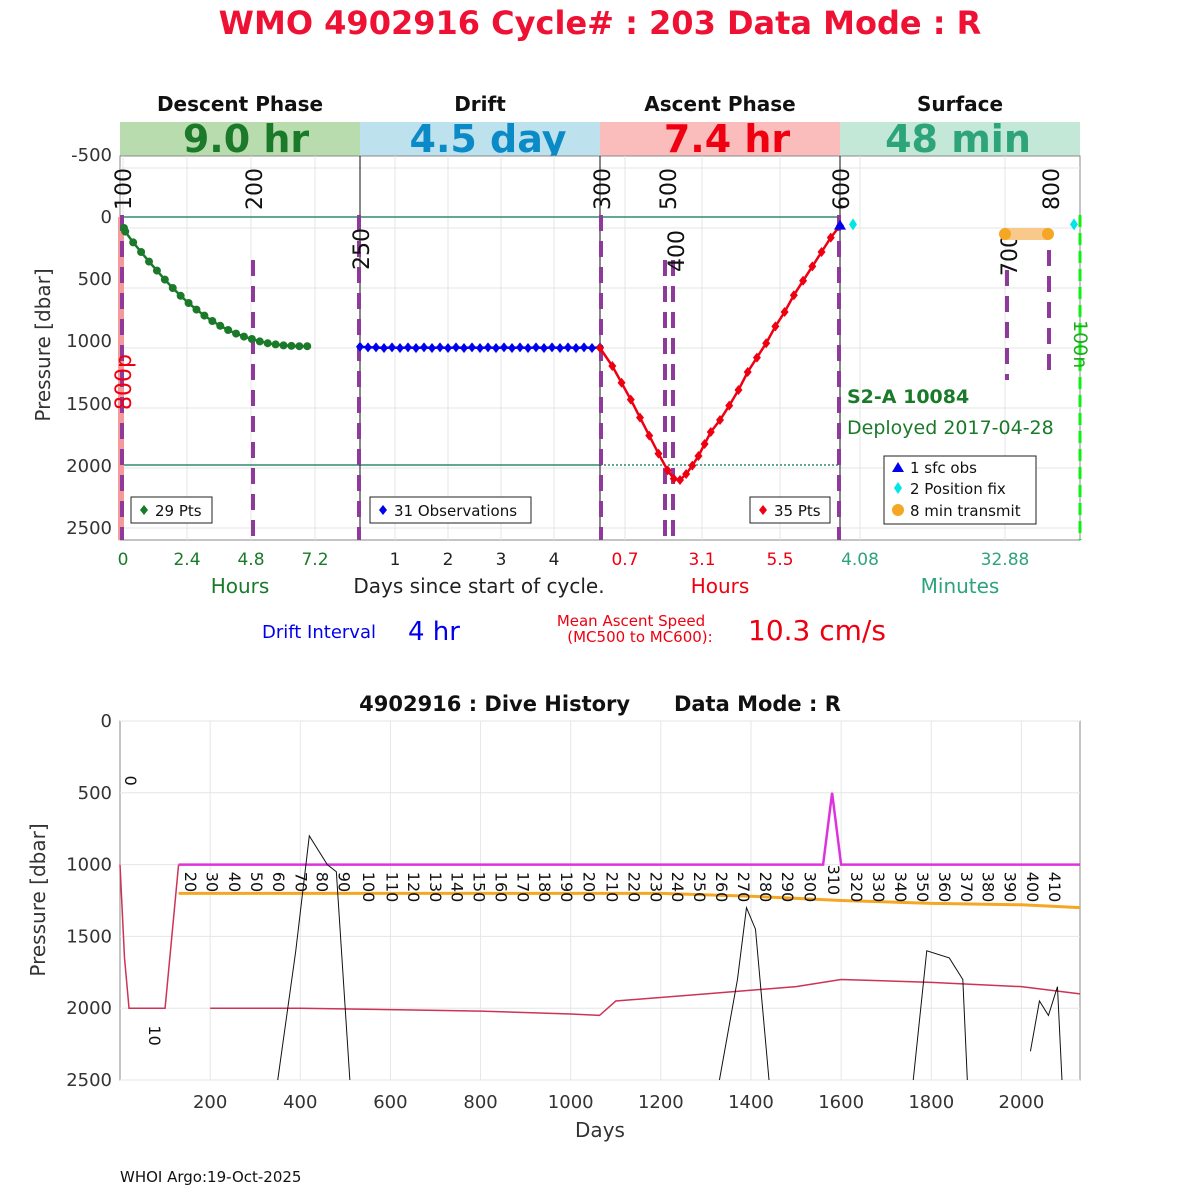 The height and width of the screenshot is (1200, 1200). I want to click on xlabel-ascent: Hours, so click(720, 586).